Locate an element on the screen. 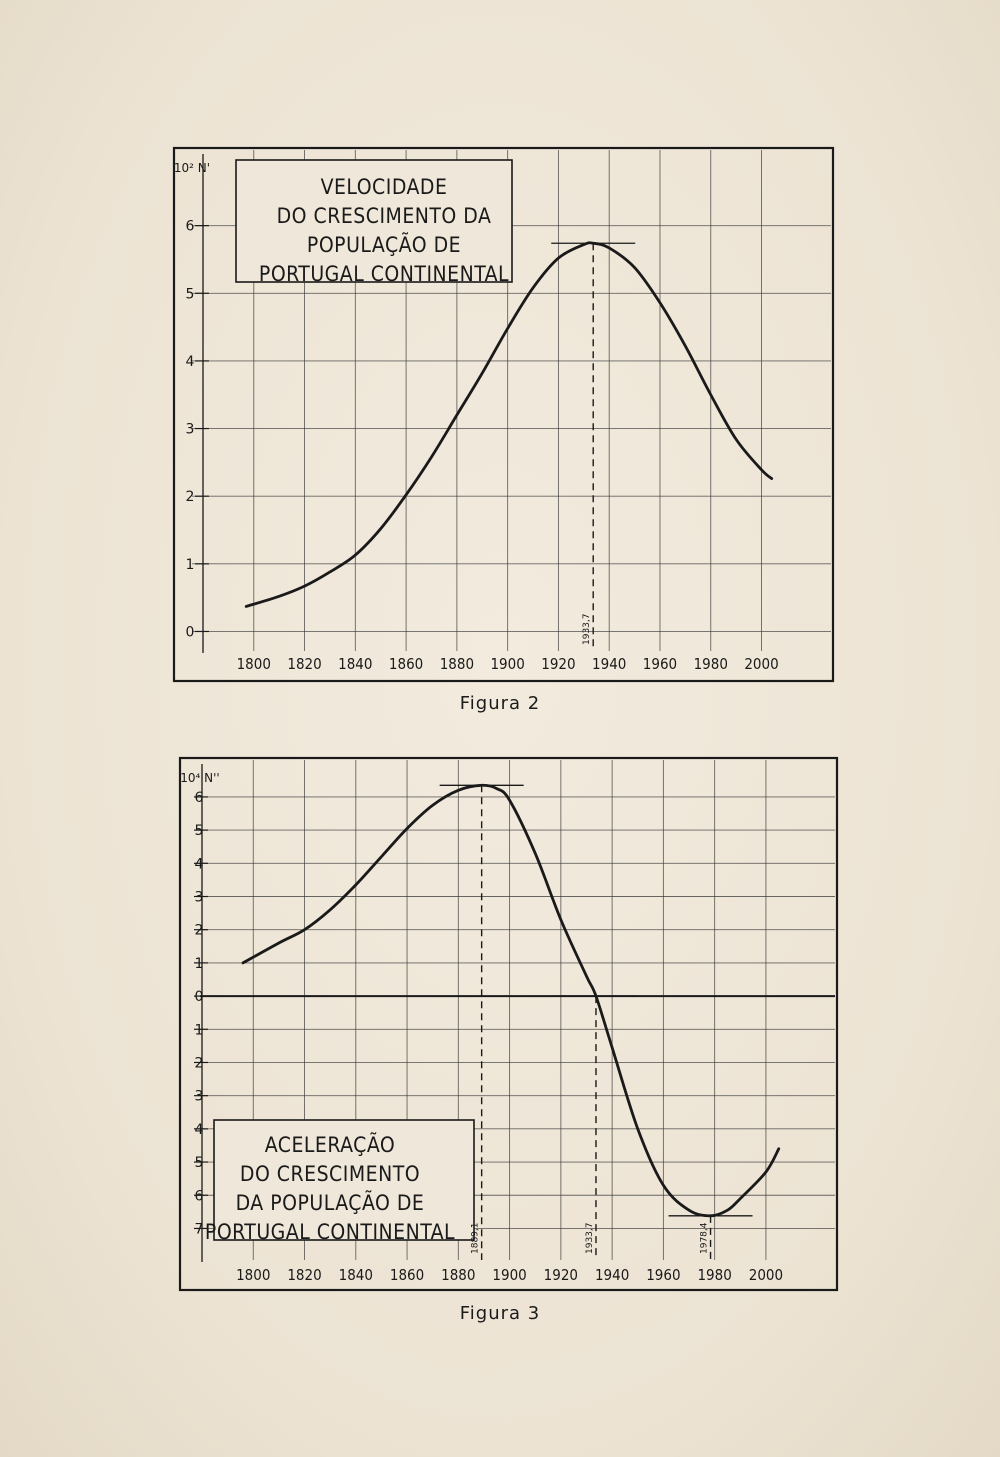 The image size is (1000, 1457). figure-2-caption: Figura 2 is located at coordinates (500, 703).